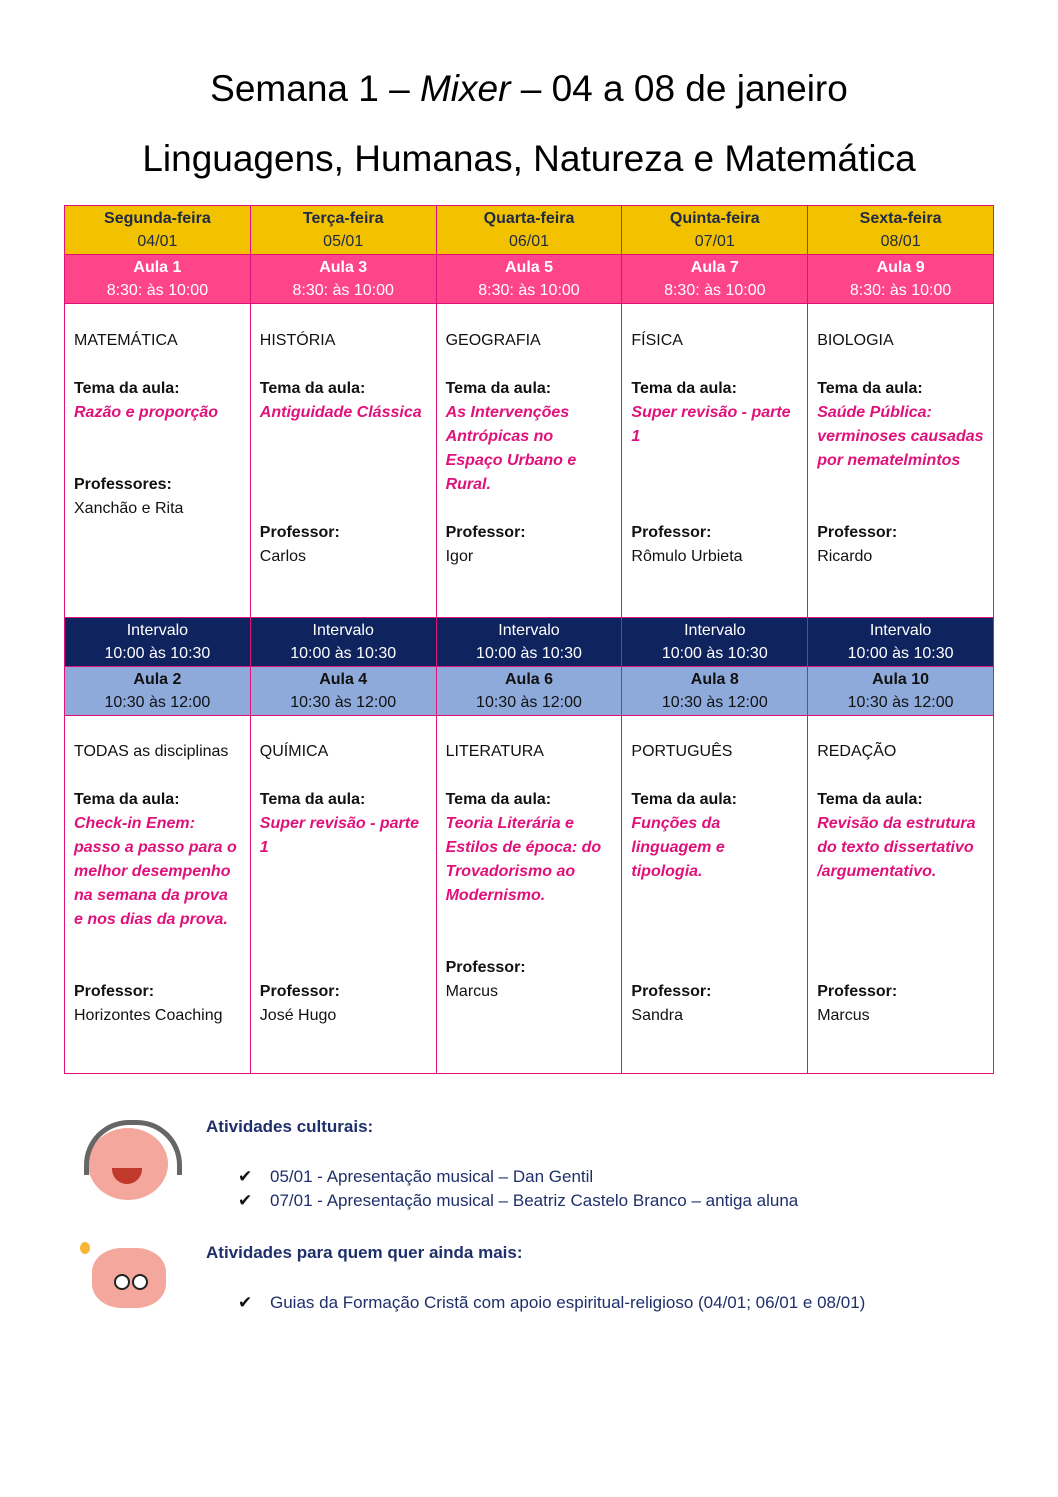  I want to click on aula1-title: Aula 9, so click(900, 267).